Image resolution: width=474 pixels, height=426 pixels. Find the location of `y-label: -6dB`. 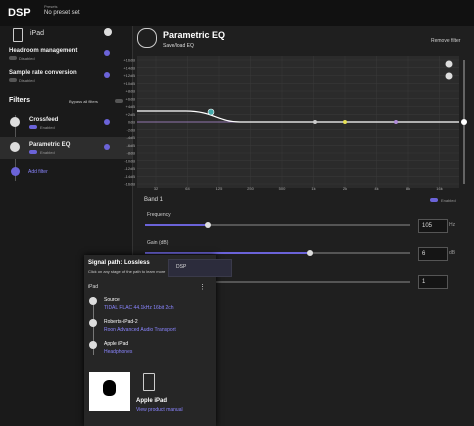

y-label: -6dB is located at coordinates (131, 145).